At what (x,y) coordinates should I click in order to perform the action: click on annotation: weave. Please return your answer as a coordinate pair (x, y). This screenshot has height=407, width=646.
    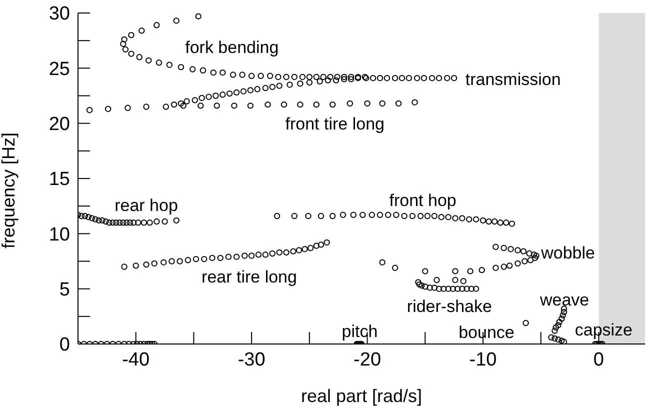
    Looking at the image, I should click on (564, 300).